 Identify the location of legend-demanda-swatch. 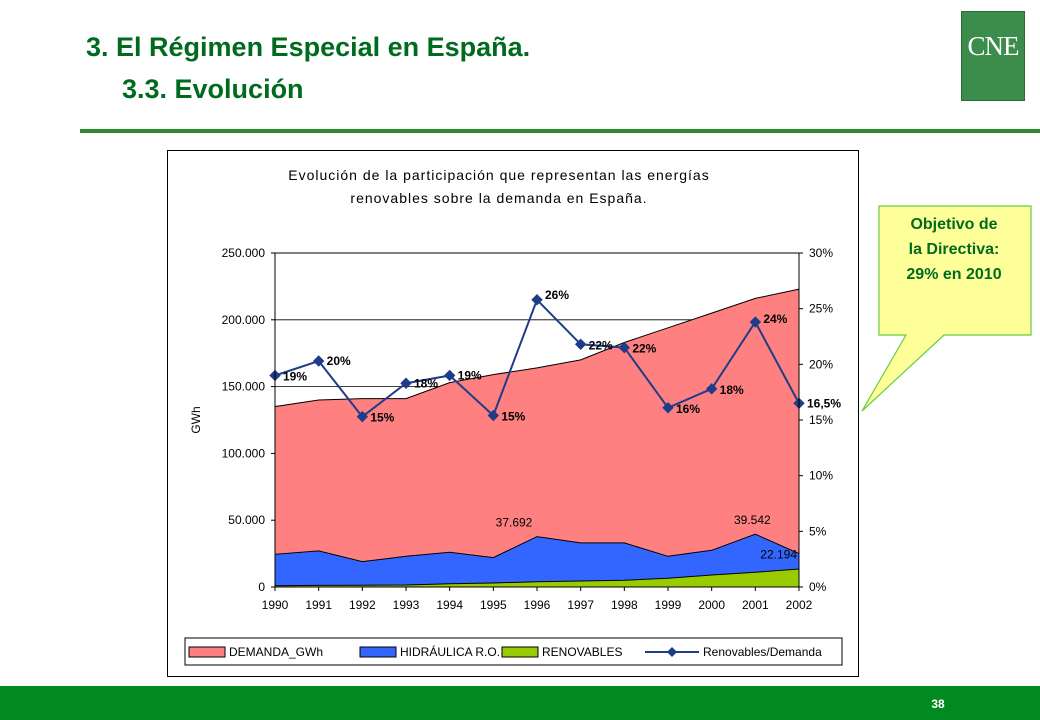
(207, 652).